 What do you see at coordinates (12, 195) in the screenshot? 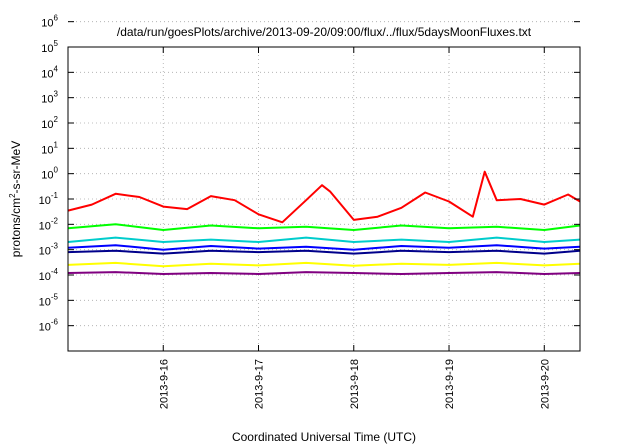
I see `y-axis-label-sup: 2` at bounding box center [12, 195].